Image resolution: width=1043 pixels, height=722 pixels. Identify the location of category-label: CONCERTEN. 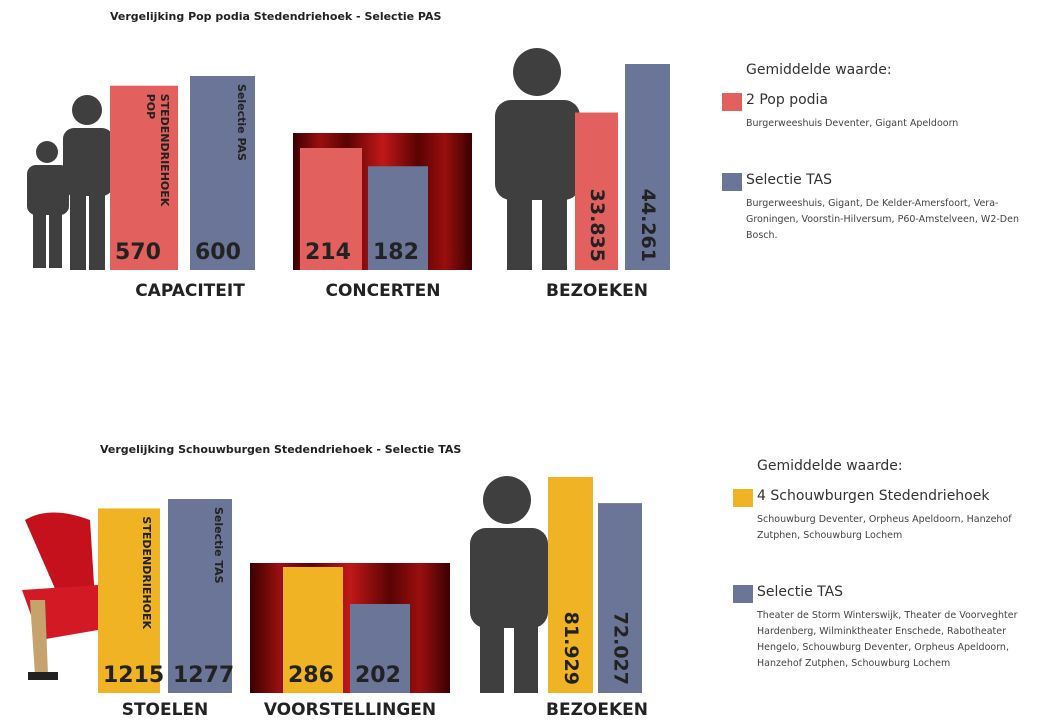
(382, 291).